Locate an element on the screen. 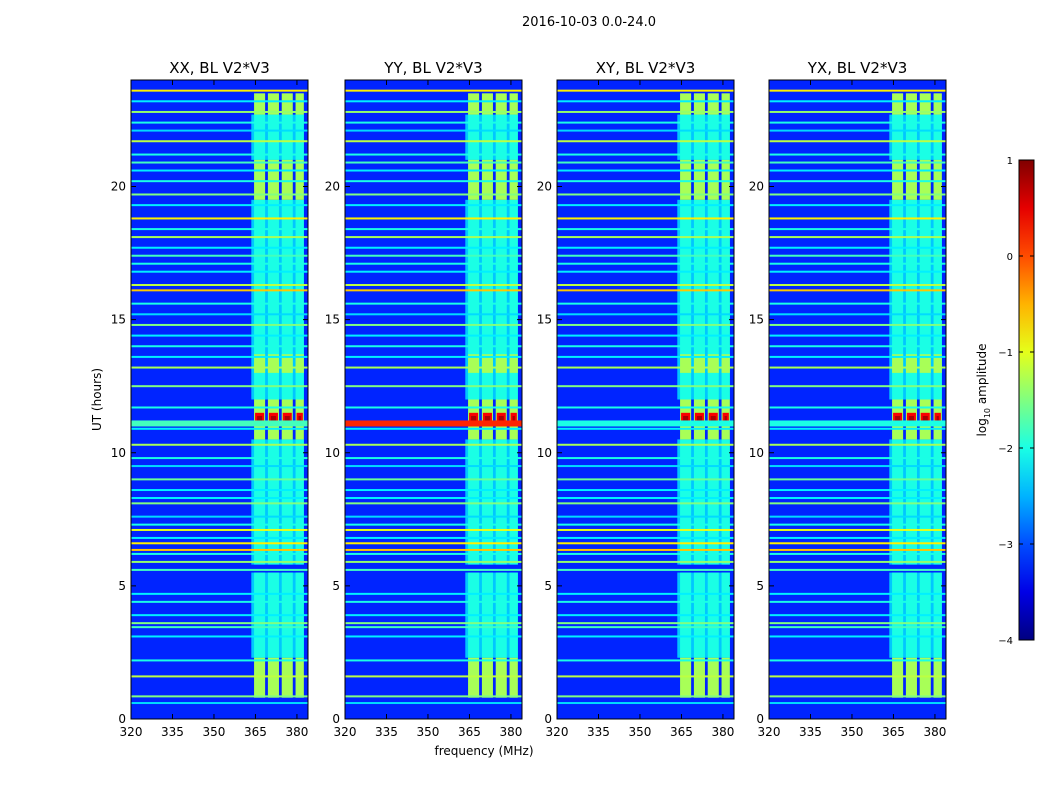 The height and width of the screenshot is (800, 1050). x-tick-label: 380 is located at coordinates (934, 732).